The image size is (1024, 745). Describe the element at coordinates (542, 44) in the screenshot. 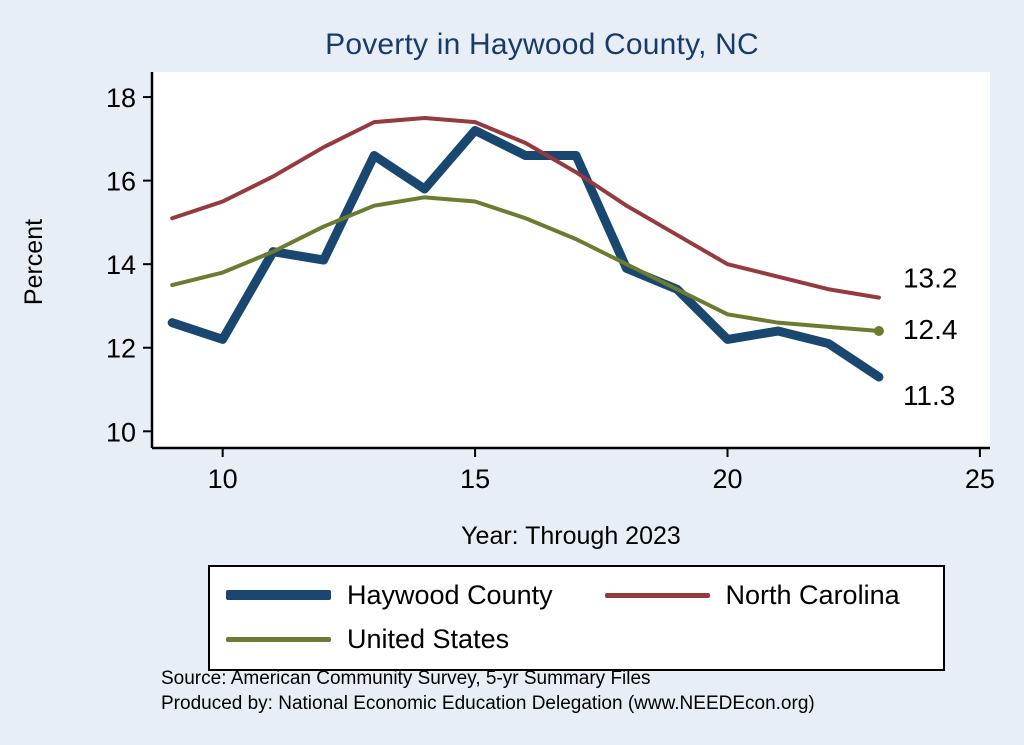

I see `chart-title: Poverty in Haywood County, NC` at that location.